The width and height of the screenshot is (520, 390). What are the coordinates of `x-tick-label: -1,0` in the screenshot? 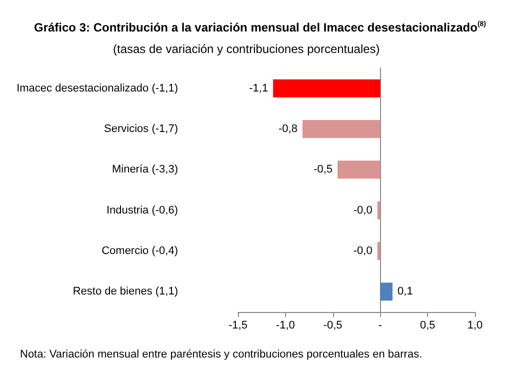 It's located at (285, 326).